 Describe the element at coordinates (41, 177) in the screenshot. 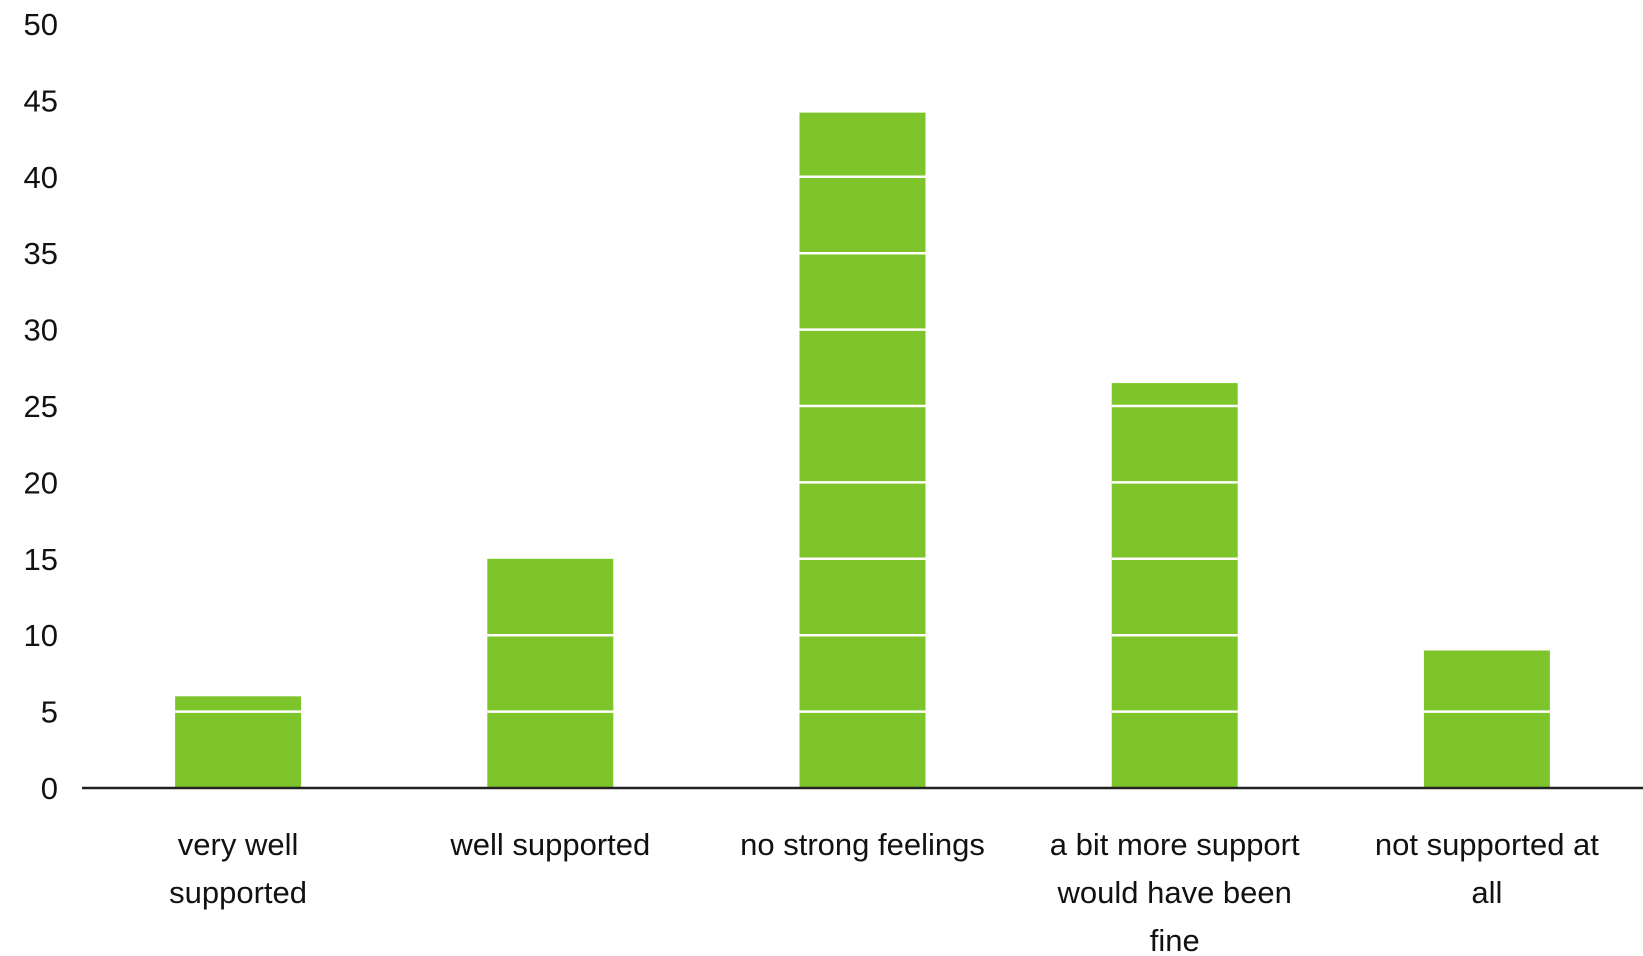

I see `y-tick-label: 40` at that location.